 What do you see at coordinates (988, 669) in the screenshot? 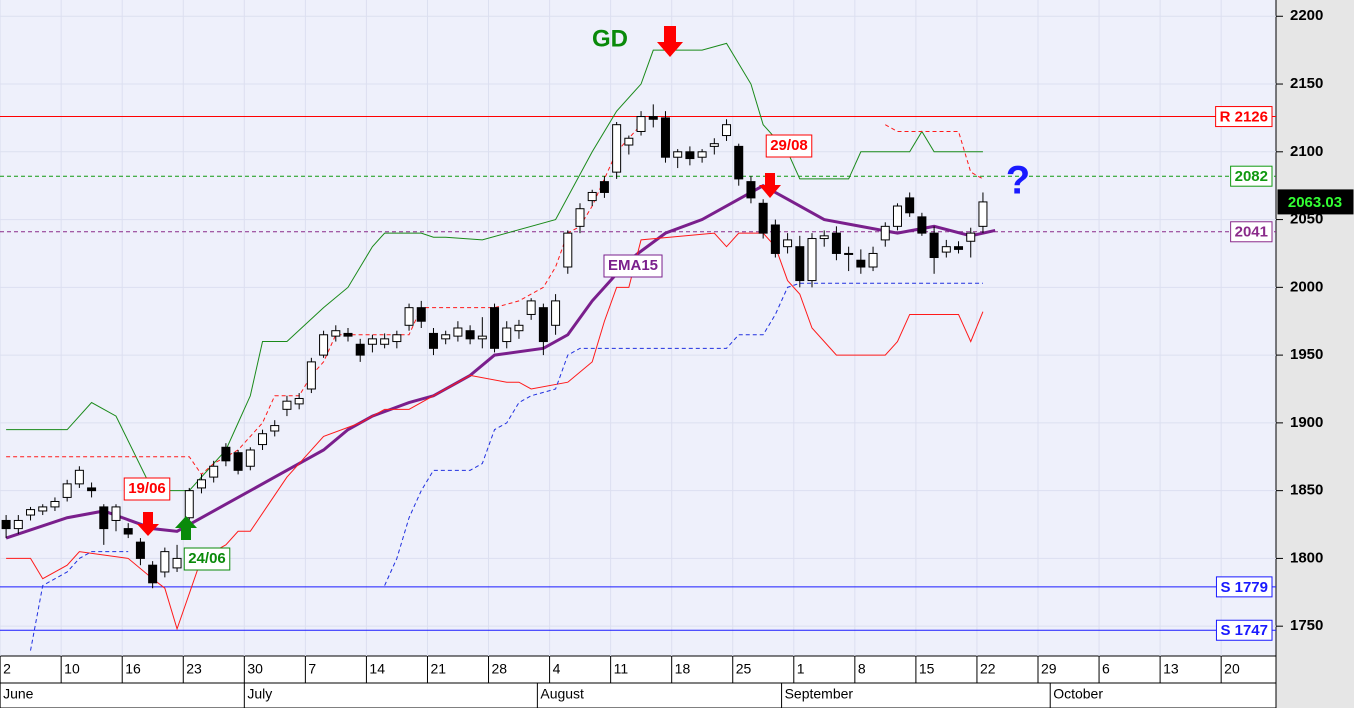
I see `x-tick-label: 22` at bounding box center [988, 669].